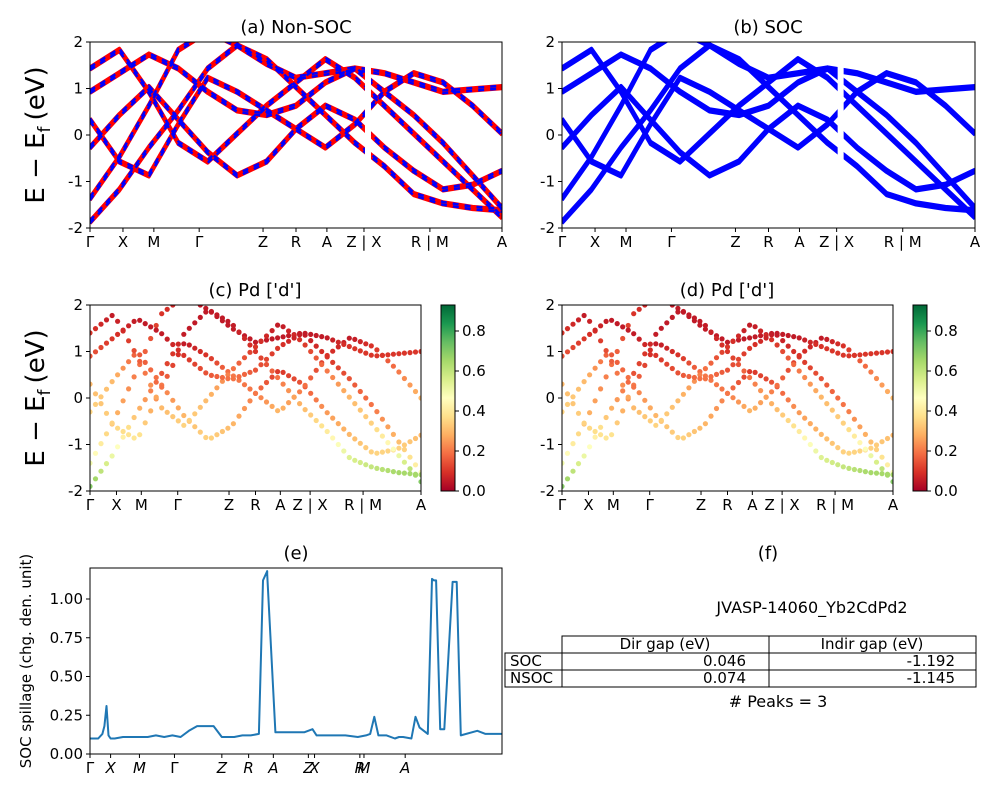  Describe the element at coordinates (551, 135) in the screenshot. I see `panel-b-yticks: 2 1 0 -1 -2` at that location.